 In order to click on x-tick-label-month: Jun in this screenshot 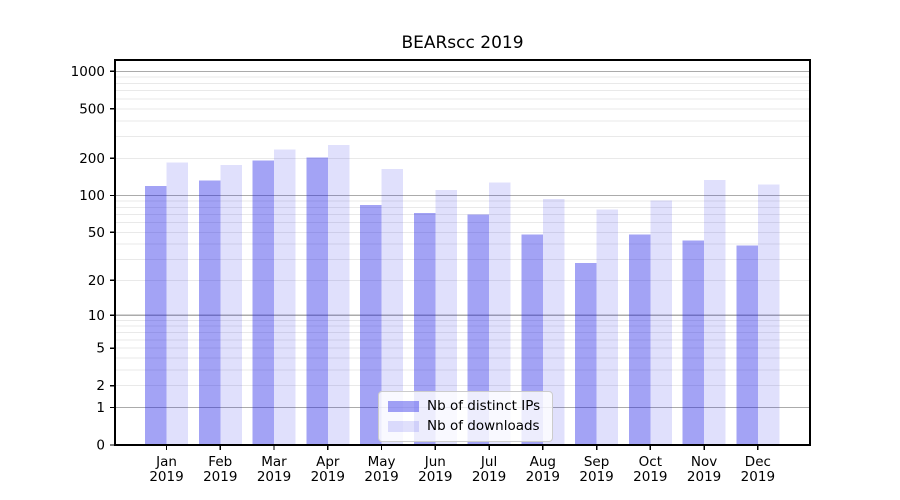, I will do `click(435, 462)`.